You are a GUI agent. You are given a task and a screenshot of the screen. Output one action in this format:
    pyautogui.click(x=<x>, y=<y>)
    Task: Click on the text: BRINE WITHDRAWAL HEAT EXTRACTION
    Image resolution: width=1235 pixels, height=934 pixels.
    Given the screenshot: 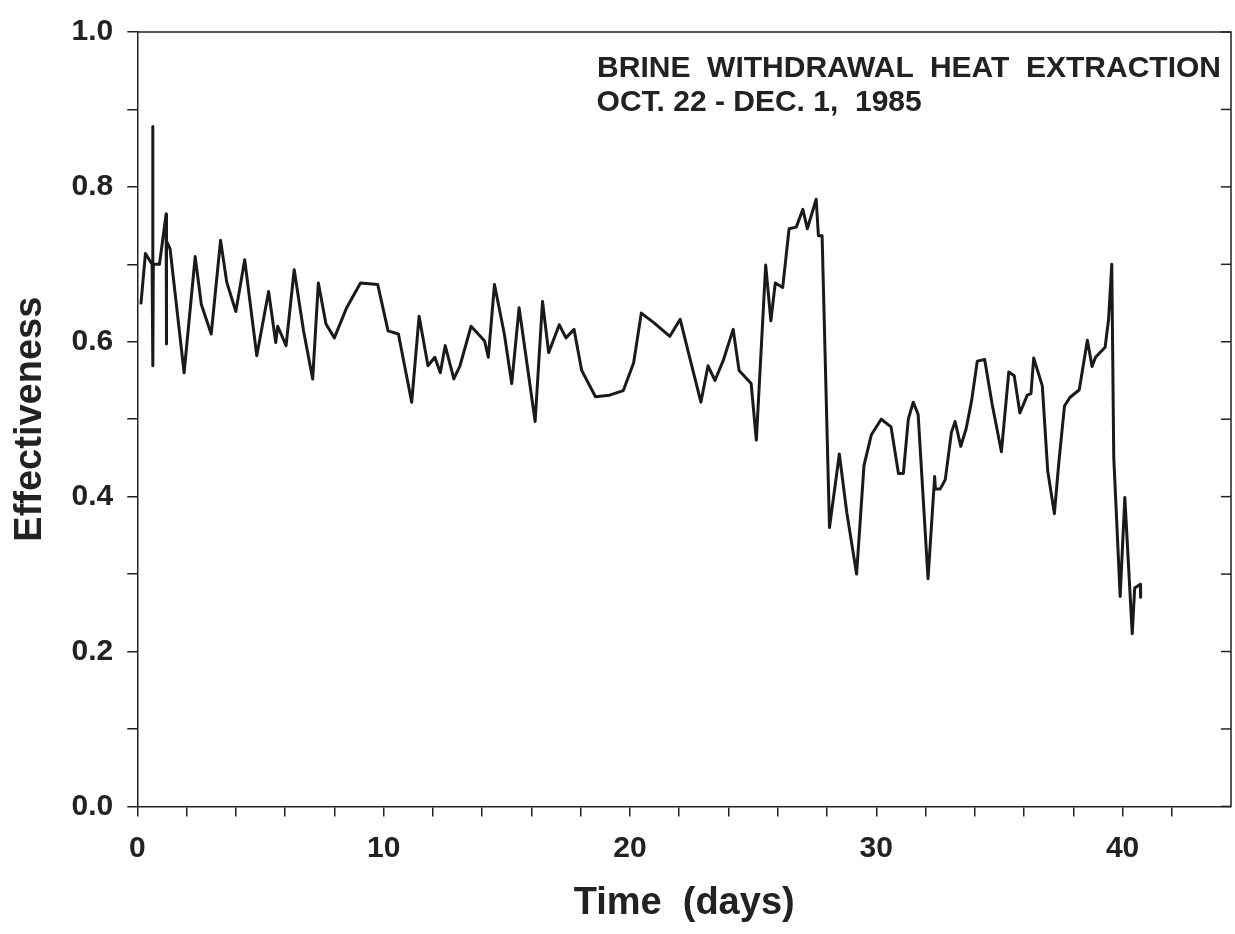 What is the action you would take?
    pyautogui.click(x=909, y=67)
    